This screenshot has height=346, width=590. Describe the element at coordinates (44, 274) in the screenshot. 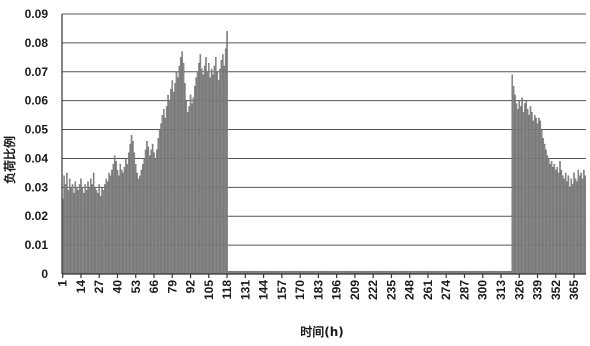

I see `y-tick-label: 0` at that location.